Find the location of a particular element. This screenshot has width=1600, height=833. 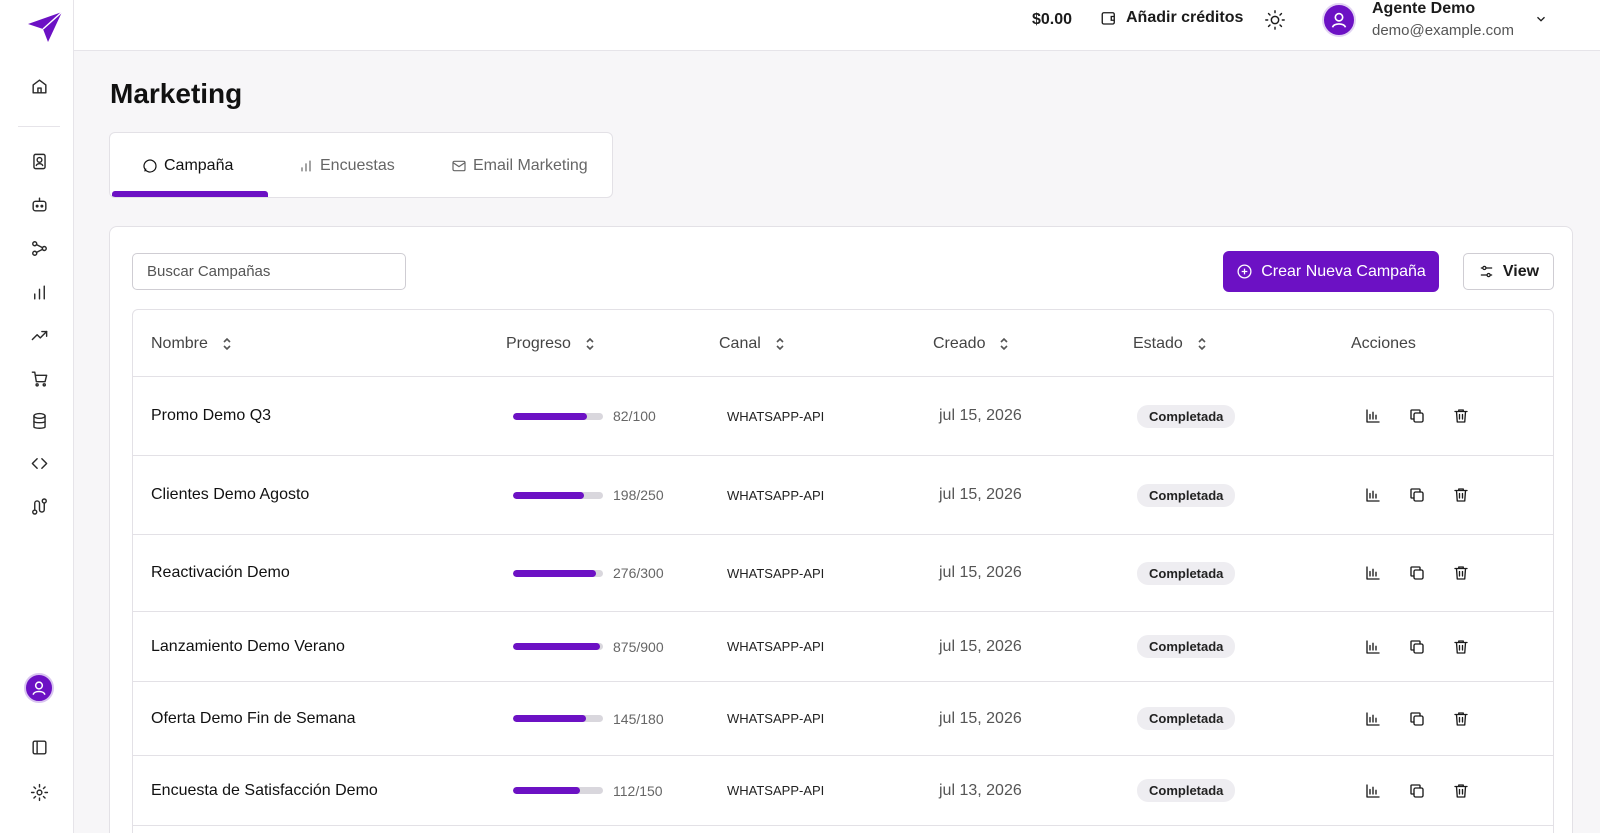

panel-toggle-icon is located at coordinates (39, 747).